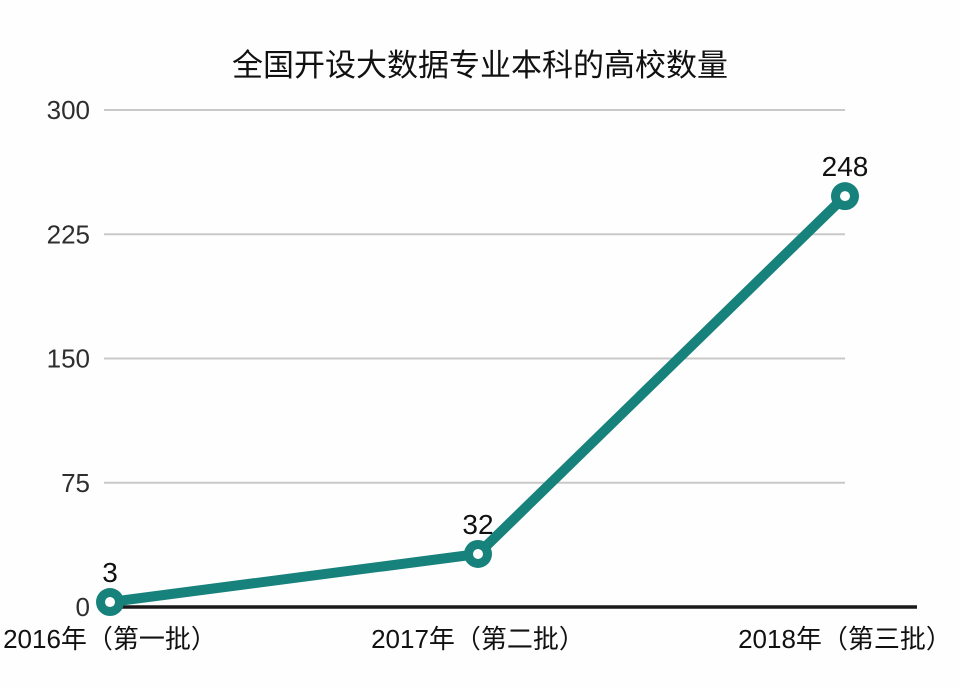  Describe the element at coordinates (110, 572) in the screenshot. I see `data-point-value-label: 3` at that location.